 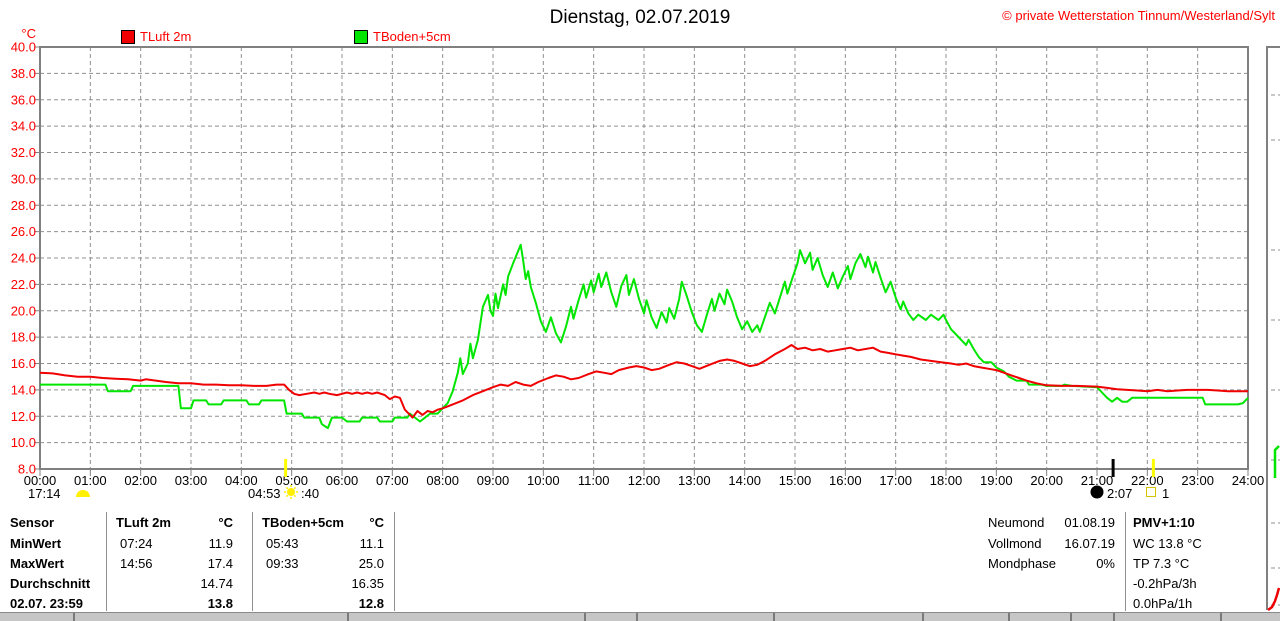 What do you see at coordinates (1147, 480) in the screenshot?
I see `svg-text: 22:00` at bounding box center [1147, 480].